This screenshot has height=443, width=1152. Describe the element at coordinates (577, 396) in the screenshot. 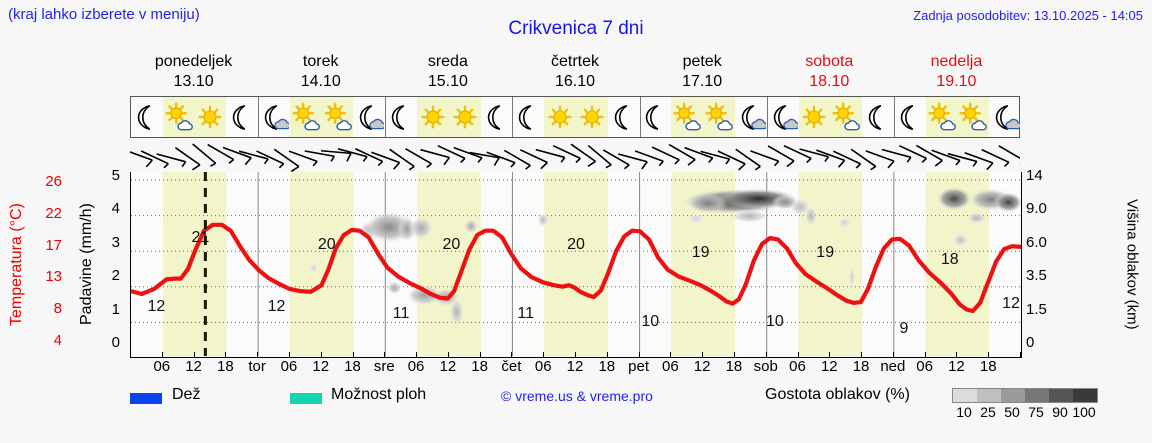

I see `credit-link: © vreme.us & vreme.pro` at that location.